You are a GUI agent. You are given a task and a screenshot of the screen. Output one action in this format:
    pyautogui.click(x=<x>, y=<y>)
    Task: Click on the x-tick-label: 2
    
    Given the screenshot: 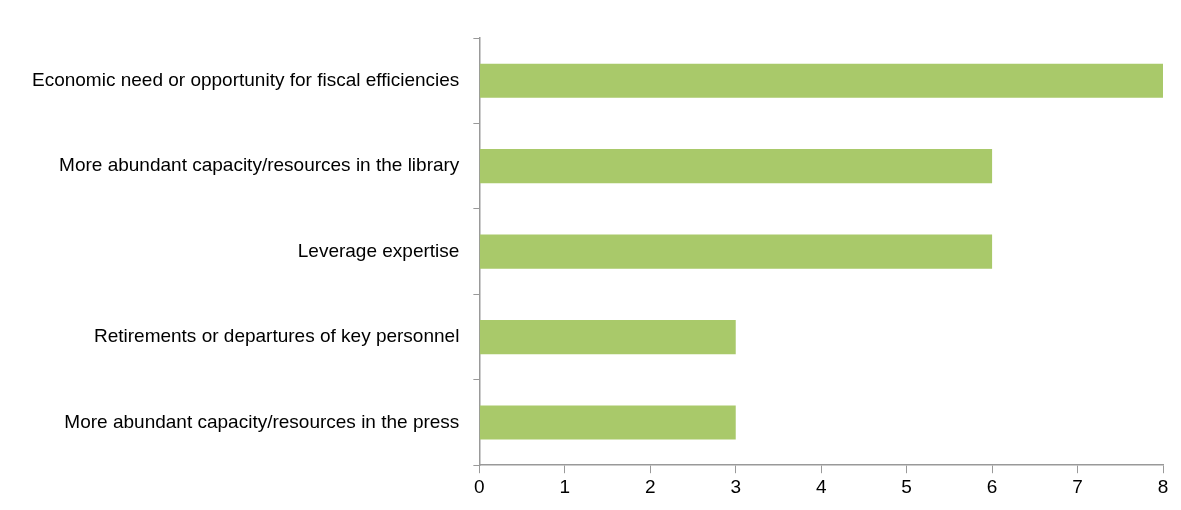 What is the action you would take?
    pyautogui.click(x=650, y=486)
    